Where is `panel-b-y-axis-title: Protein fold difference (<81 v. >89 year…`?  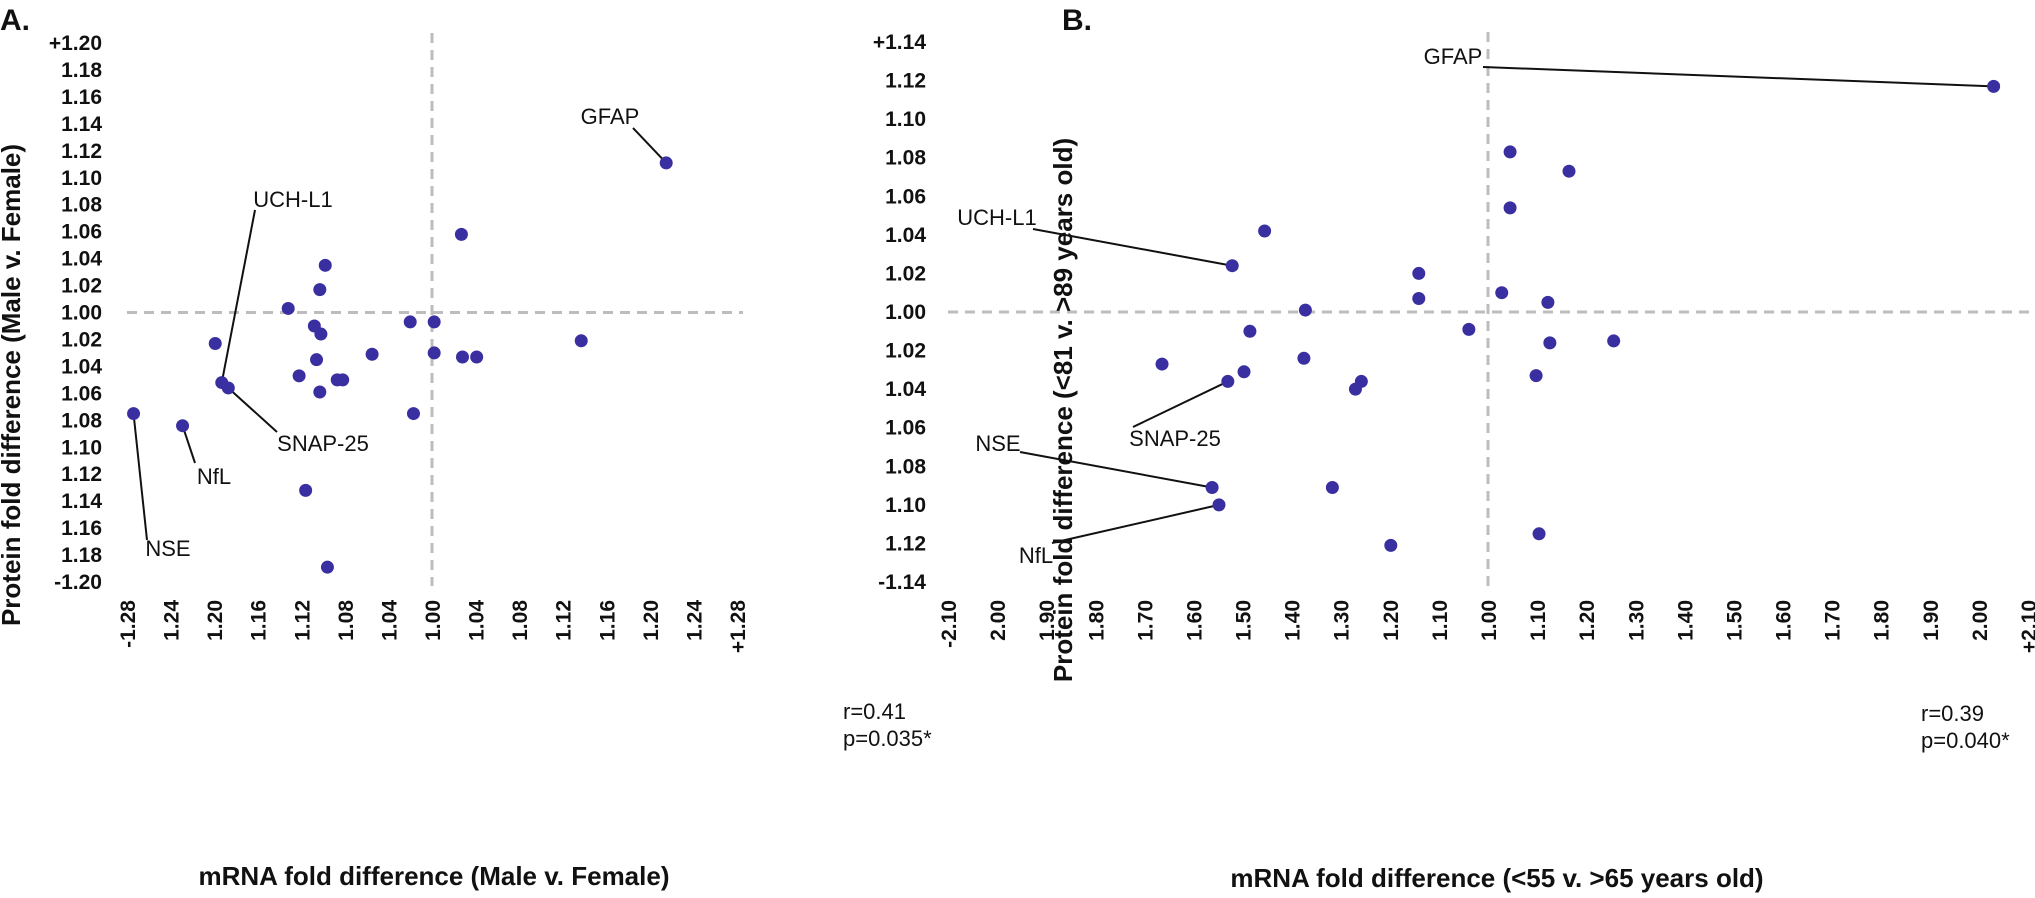
panel-b-y-axis-title: Protein fold difference (<81 v. >89 year… is located at coordinates (1063, 410).